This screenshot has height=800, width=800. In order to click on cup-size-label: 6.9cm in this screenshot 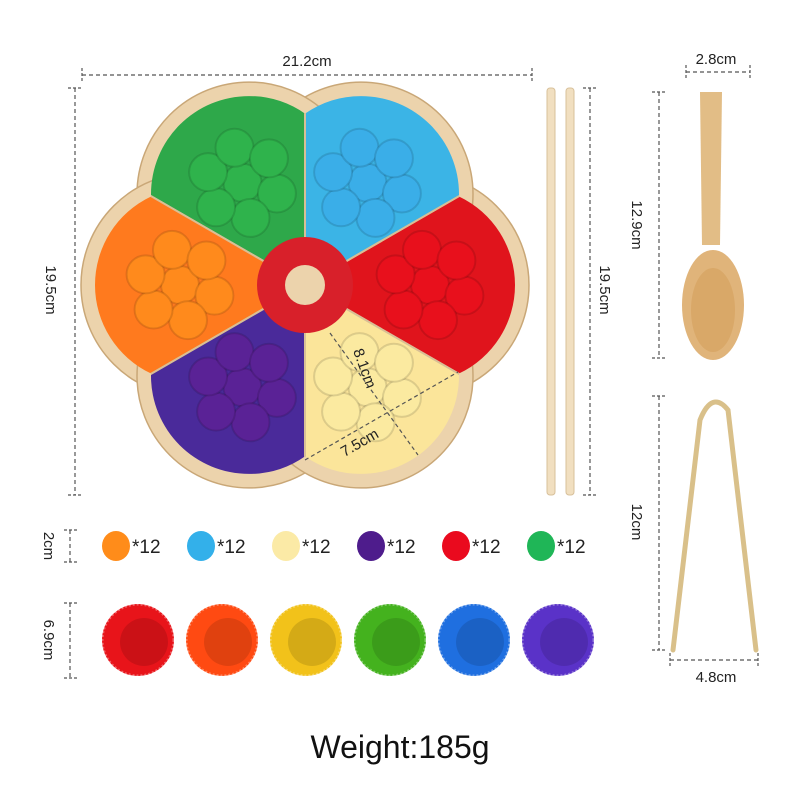, I will do `click(48, 640)`.